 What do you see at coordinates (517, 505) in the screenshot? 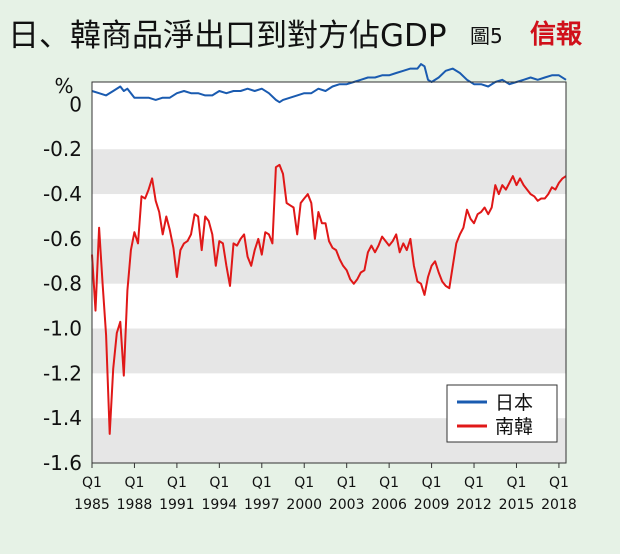
I see `x-tick-year: 2015` at bounding box center [517, 505].